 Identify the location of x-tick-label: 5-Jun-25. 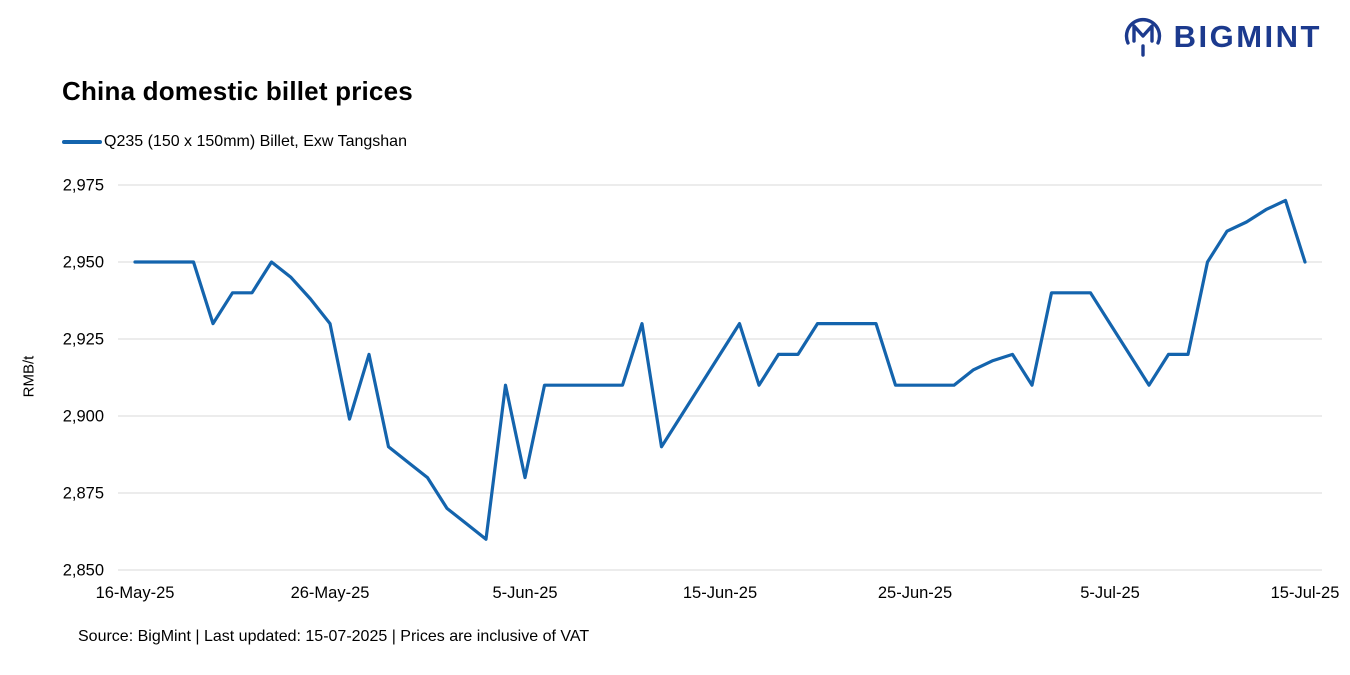
(524, 593).